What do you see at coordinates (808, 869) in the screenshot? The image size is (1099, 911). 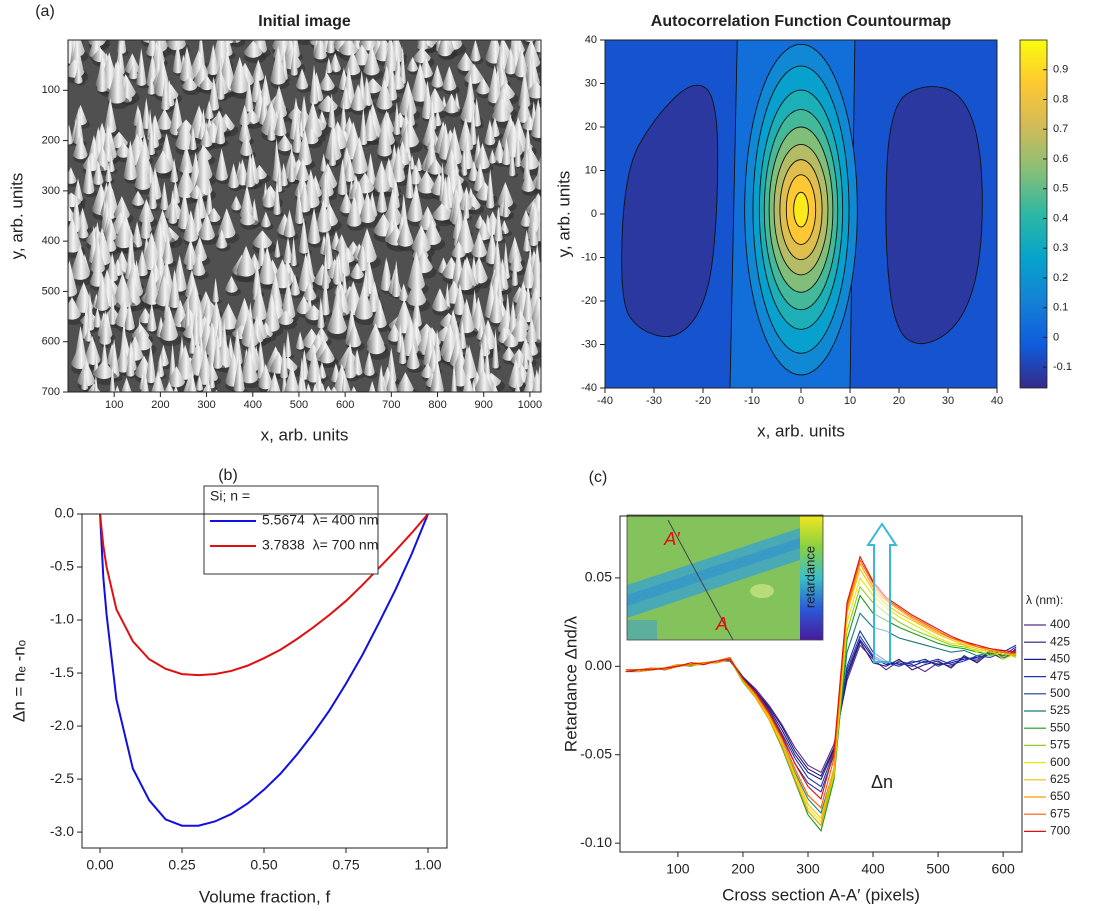 I see `x-tick-label: 300` at bounding box center [808, 869].